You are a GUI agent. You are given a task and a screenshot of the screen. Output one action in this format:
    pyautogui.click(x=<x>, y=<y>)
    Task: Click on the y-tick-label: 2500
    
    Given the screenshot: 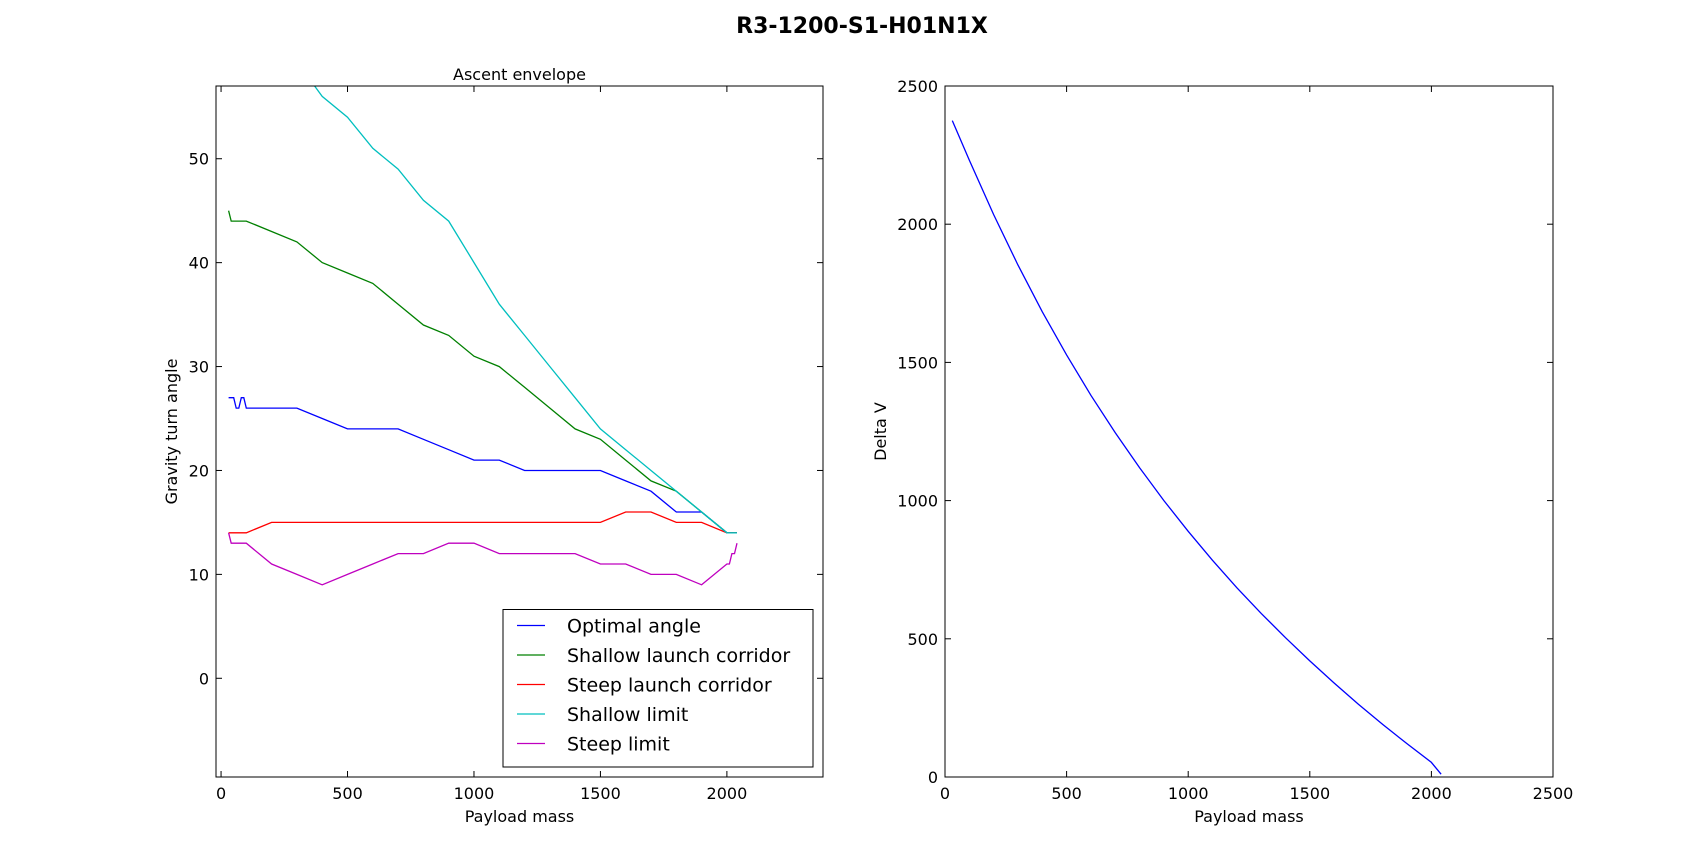 What is the action you would take?
    pyautogui.click(x=917, y=86)
    